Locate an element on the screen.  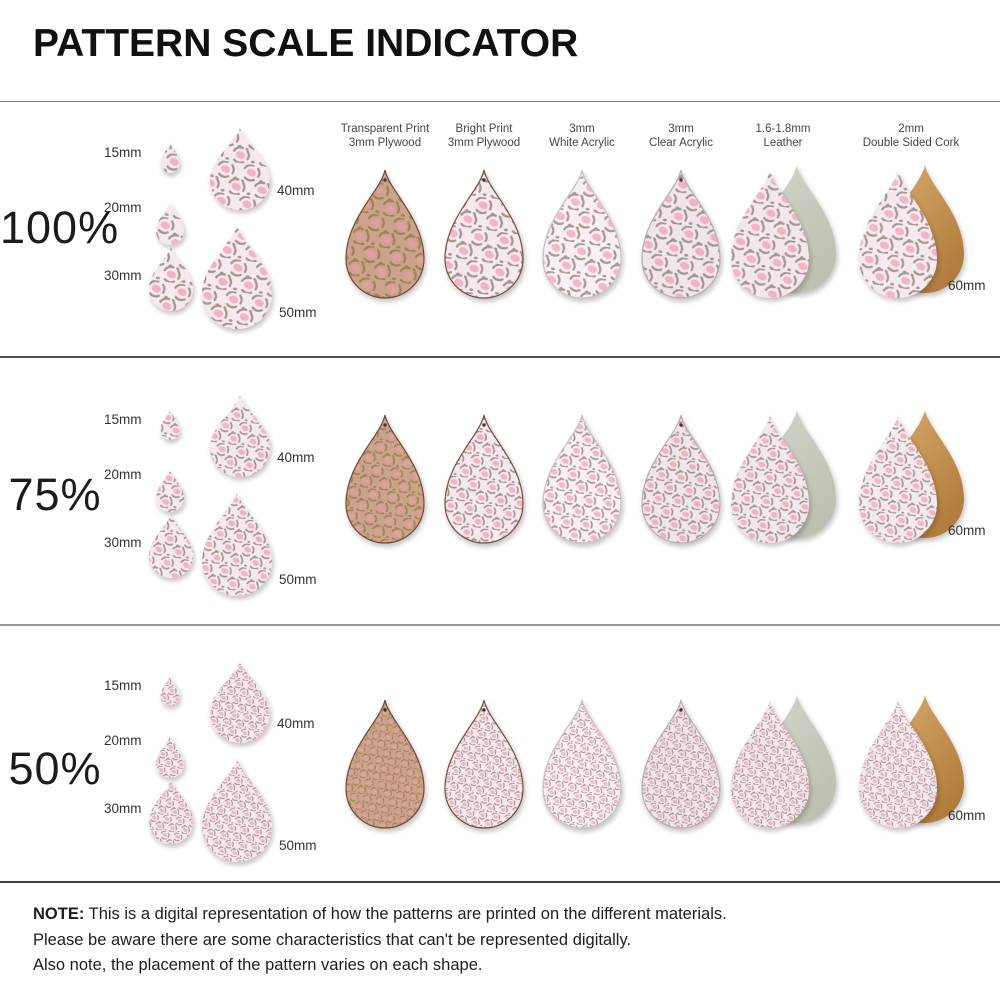
size-label-50mm-75pct: 50mm is located at coordinates (298, 579).